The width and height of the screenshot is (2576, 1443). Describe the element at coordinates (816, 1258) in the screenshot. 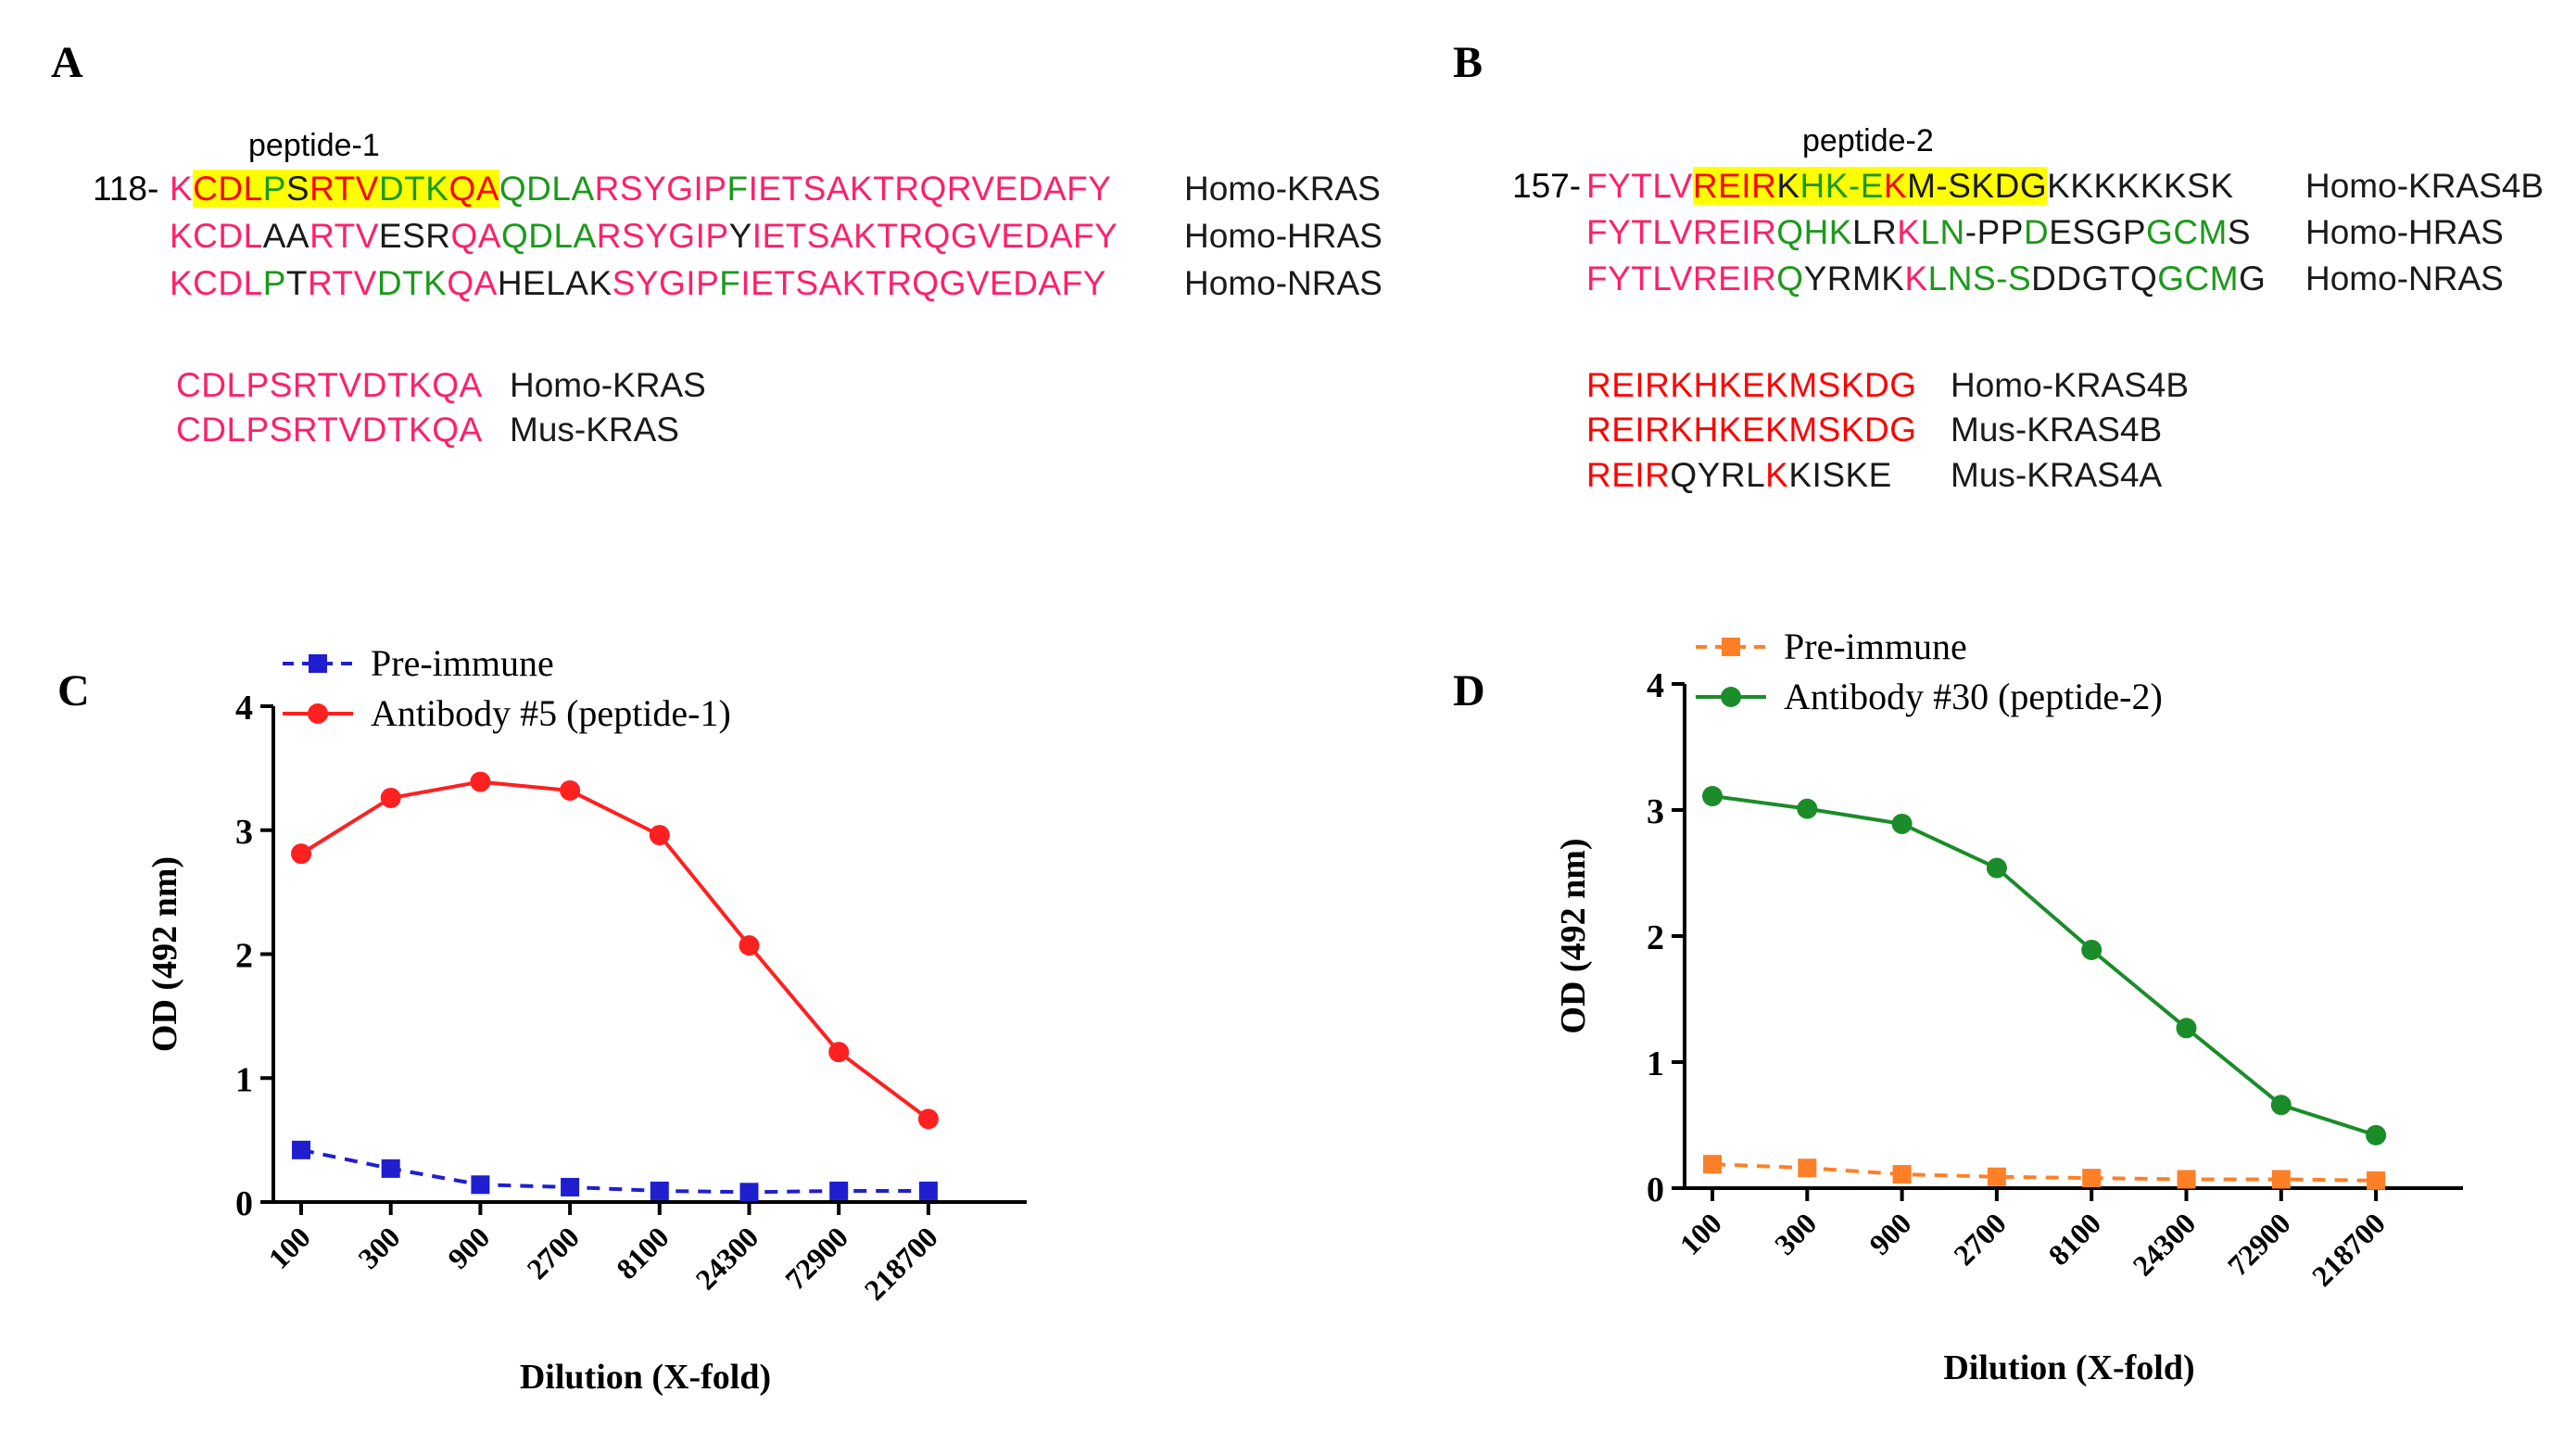

I see `chart-c-xtick-label: 72900` at that location.